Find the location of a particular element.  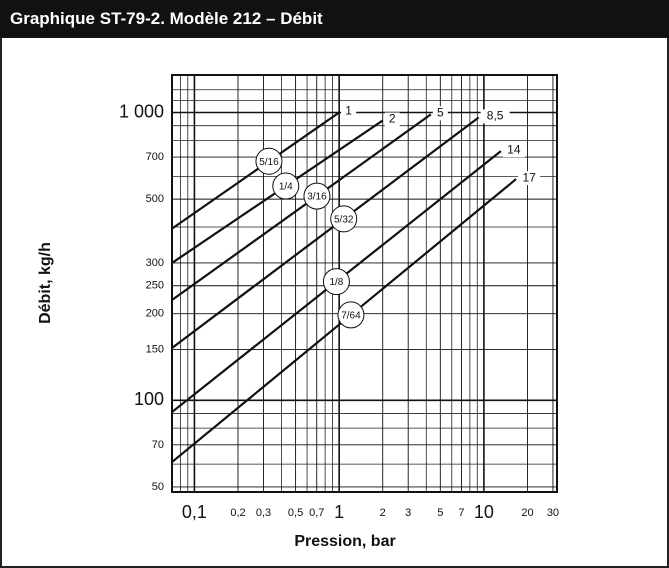

x-tick-label: 0,1 is located at coordinates (194, 512).